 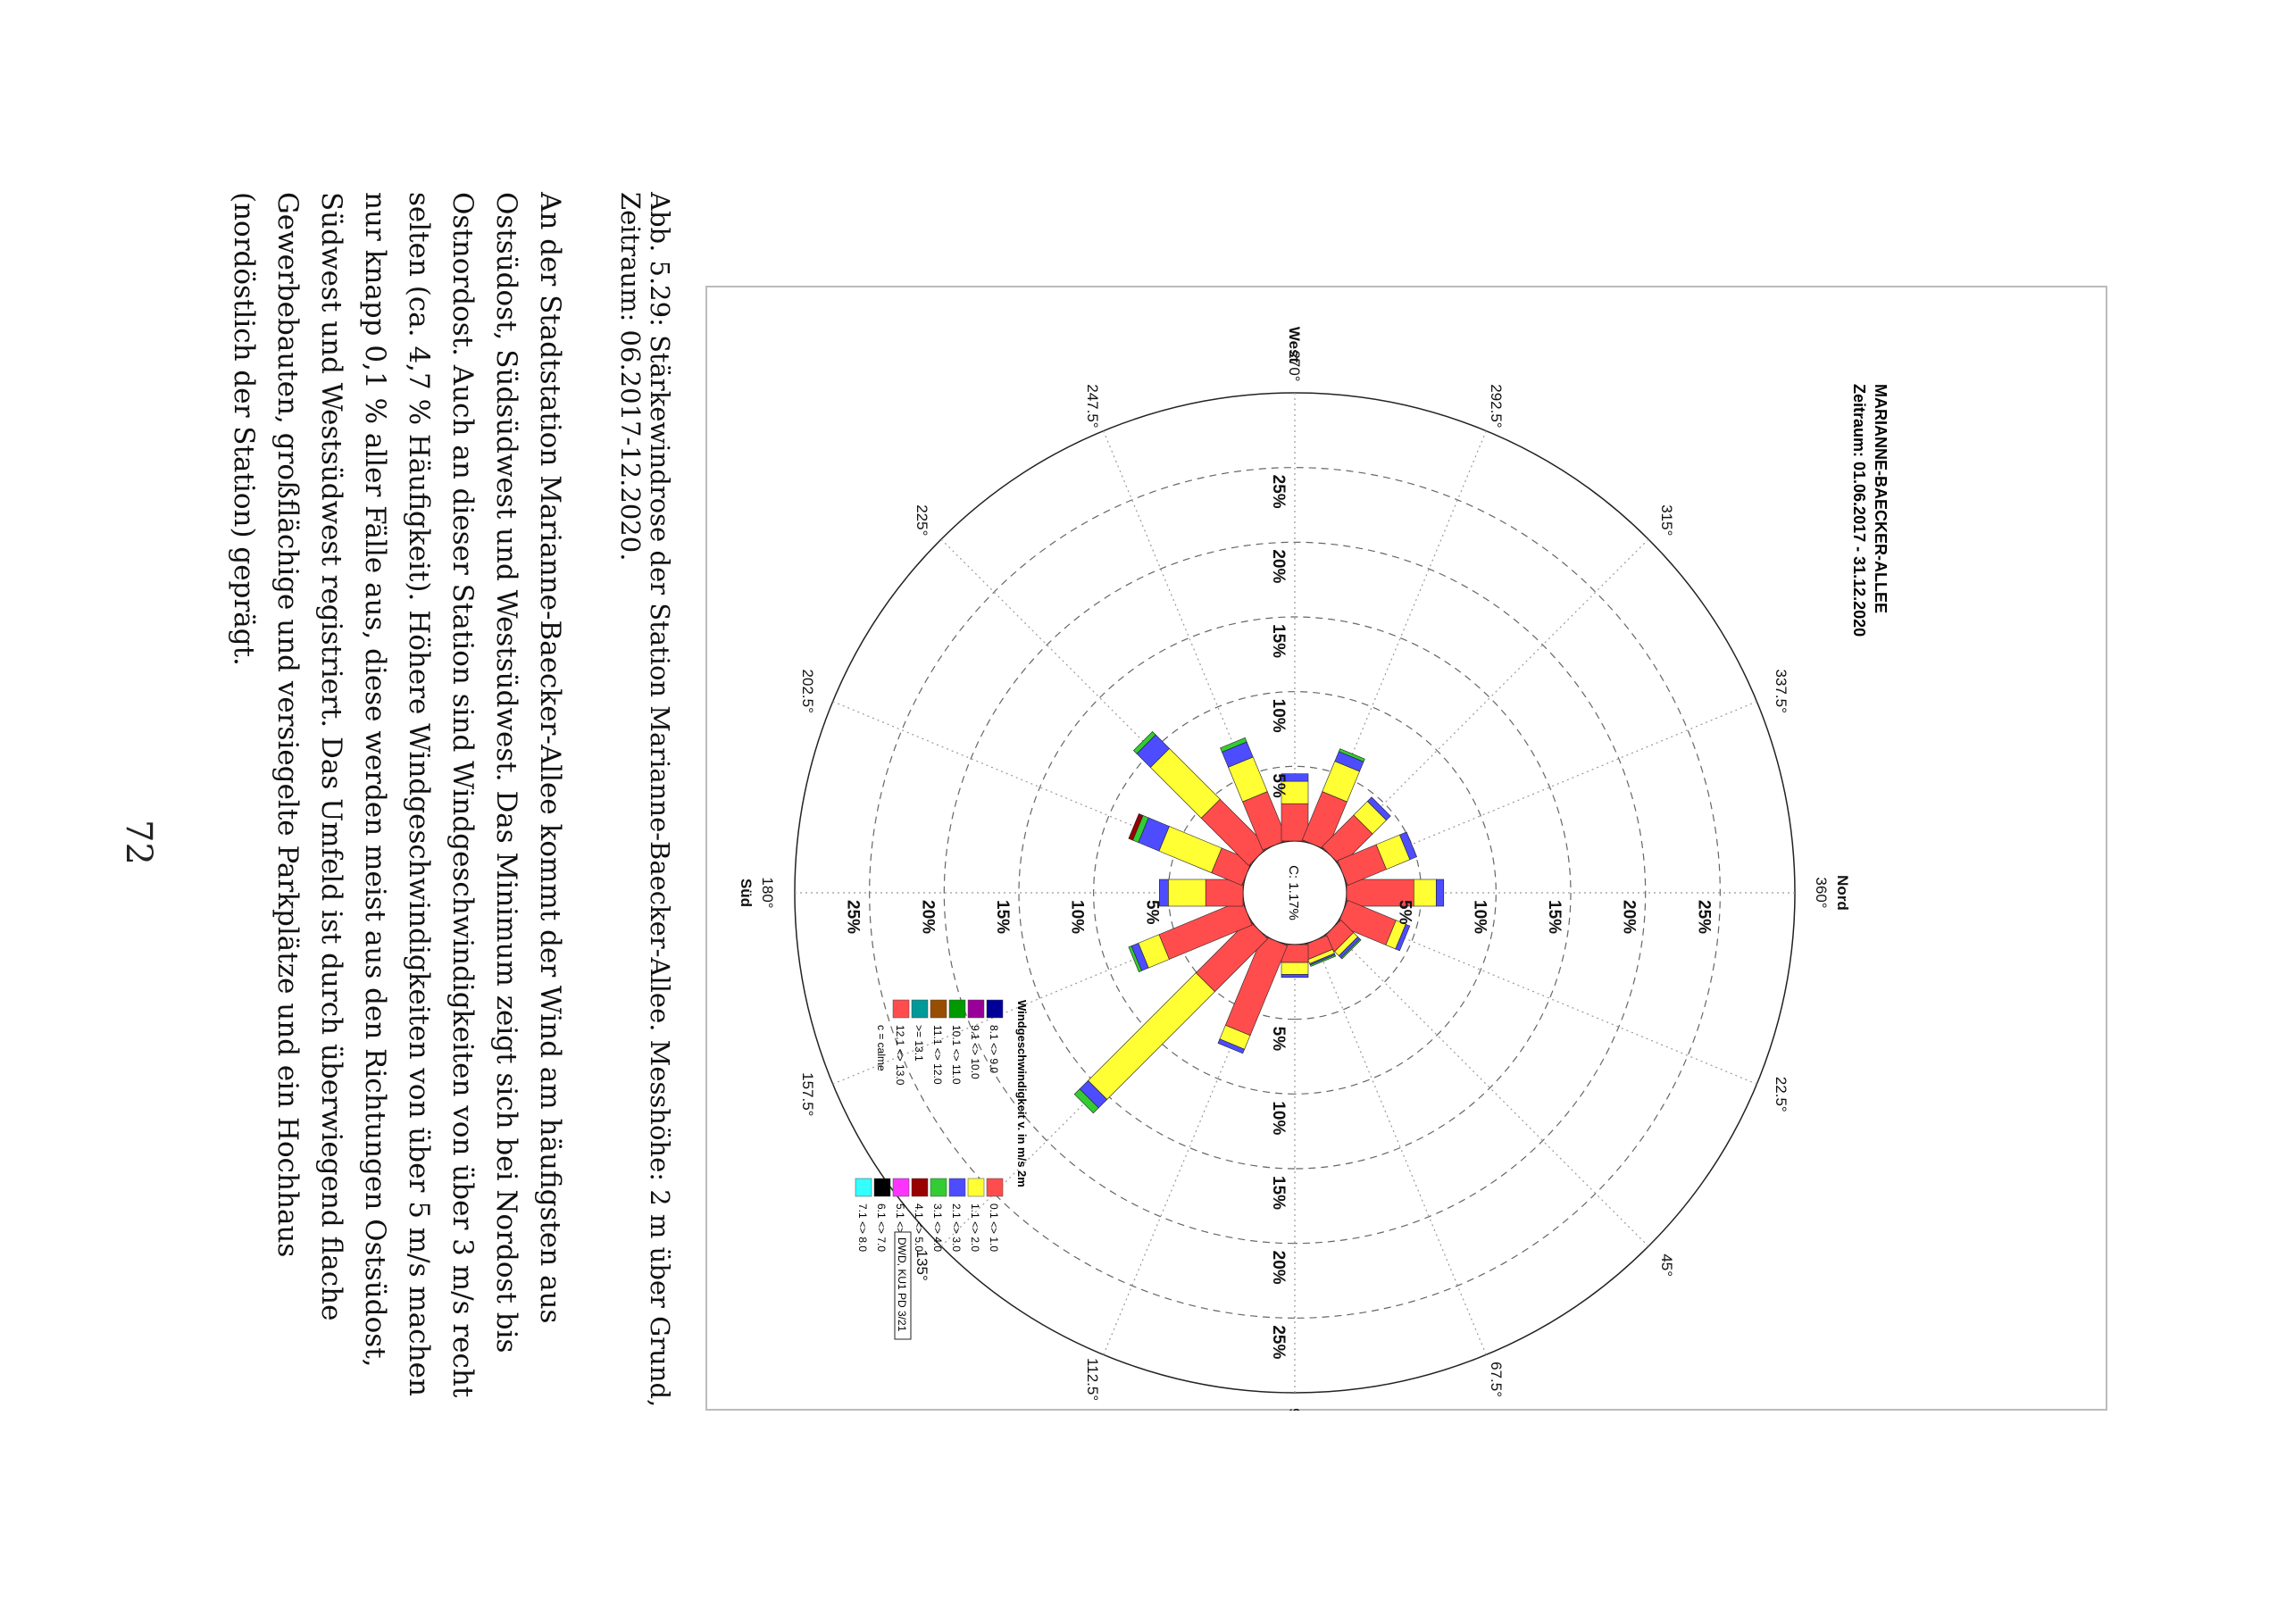 I want to click on chart-bars, so click(x=1259, y=922).